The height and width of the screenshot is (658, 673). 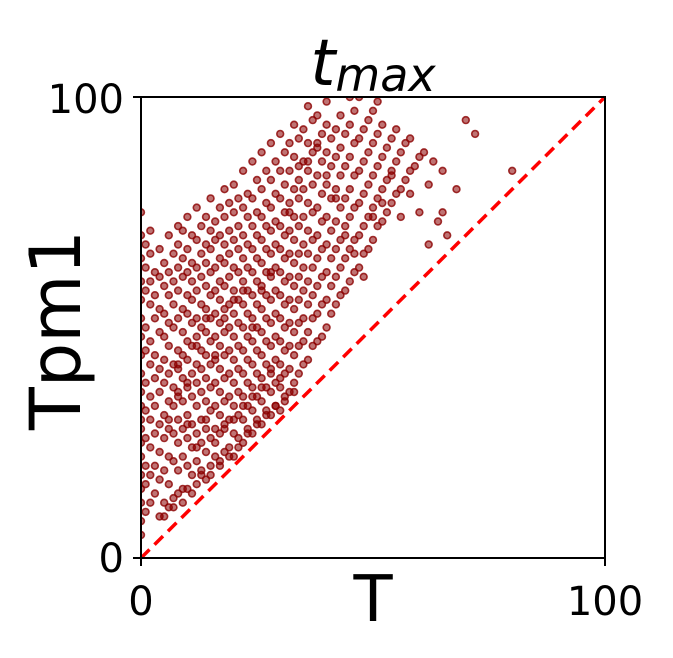 I want to click on y-tick-label-100: 100, so click(x=86, y=100).